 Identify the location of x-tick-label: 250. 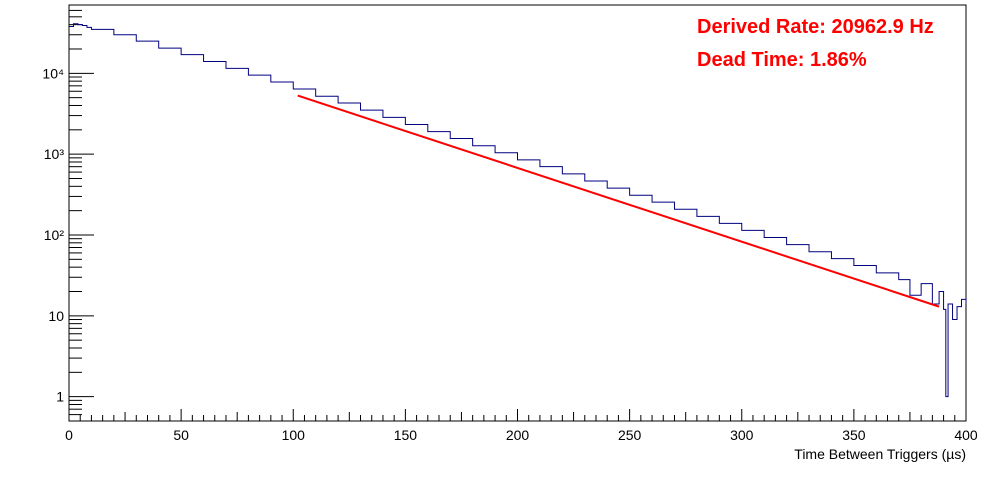
(630, 435).